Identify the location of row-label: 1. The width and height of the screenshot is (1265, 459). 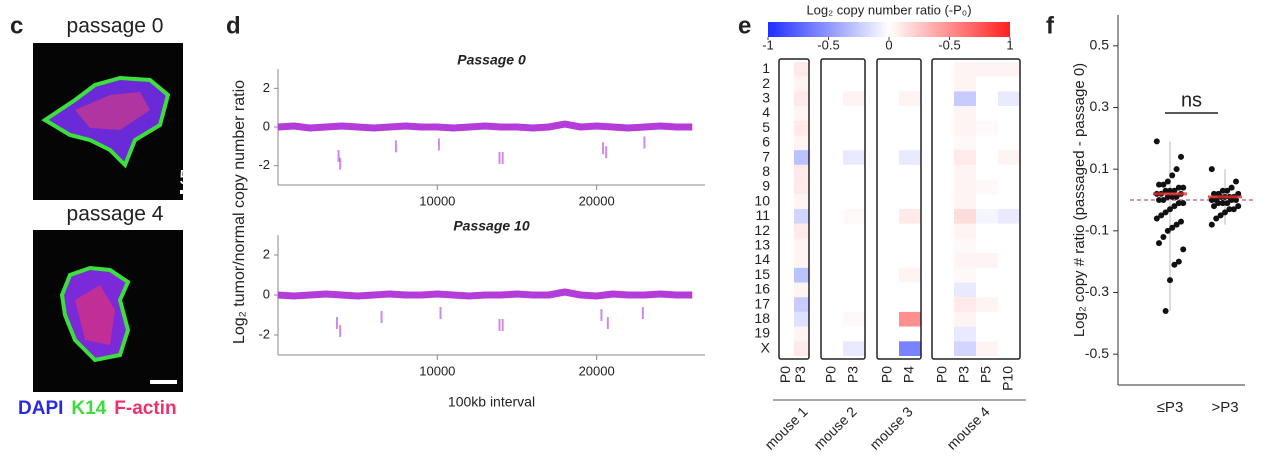
(766, 68).